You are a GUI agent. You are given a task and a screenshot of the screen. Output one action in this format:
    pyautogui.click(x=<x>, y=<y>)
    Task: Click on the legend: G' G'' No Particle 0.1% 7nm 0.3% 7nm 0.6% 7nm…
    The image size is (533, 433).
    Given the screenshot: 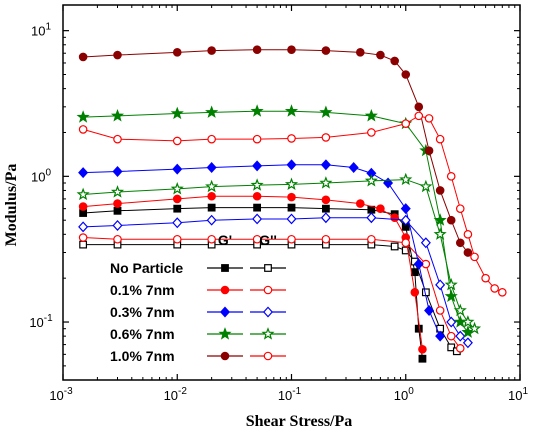 What is the action you would take?
    pyautogui.click(x=198, y=298)
    